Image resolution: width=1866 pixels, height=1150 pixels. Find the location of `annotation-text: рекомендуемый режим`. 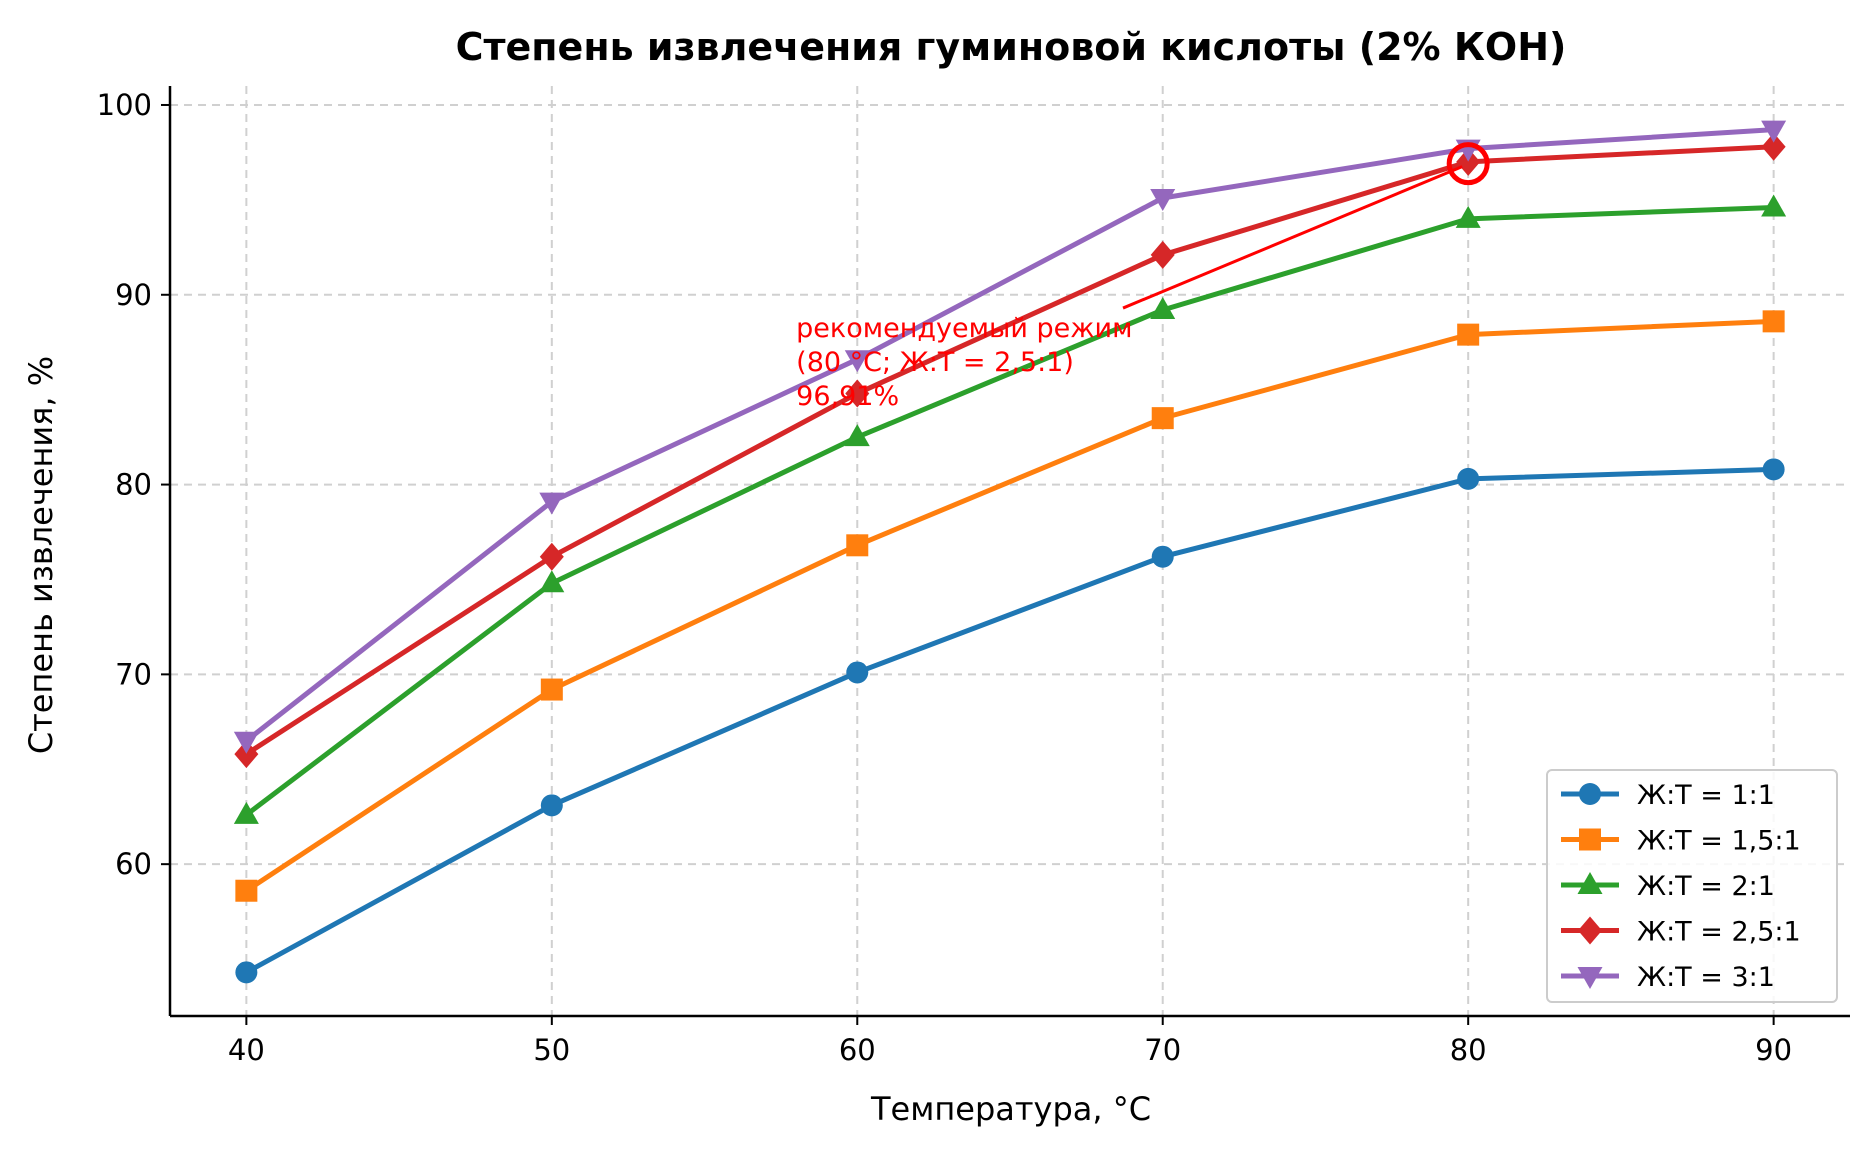

annotation-text: рекомендуемый режим is located at coordinates (964, 328).